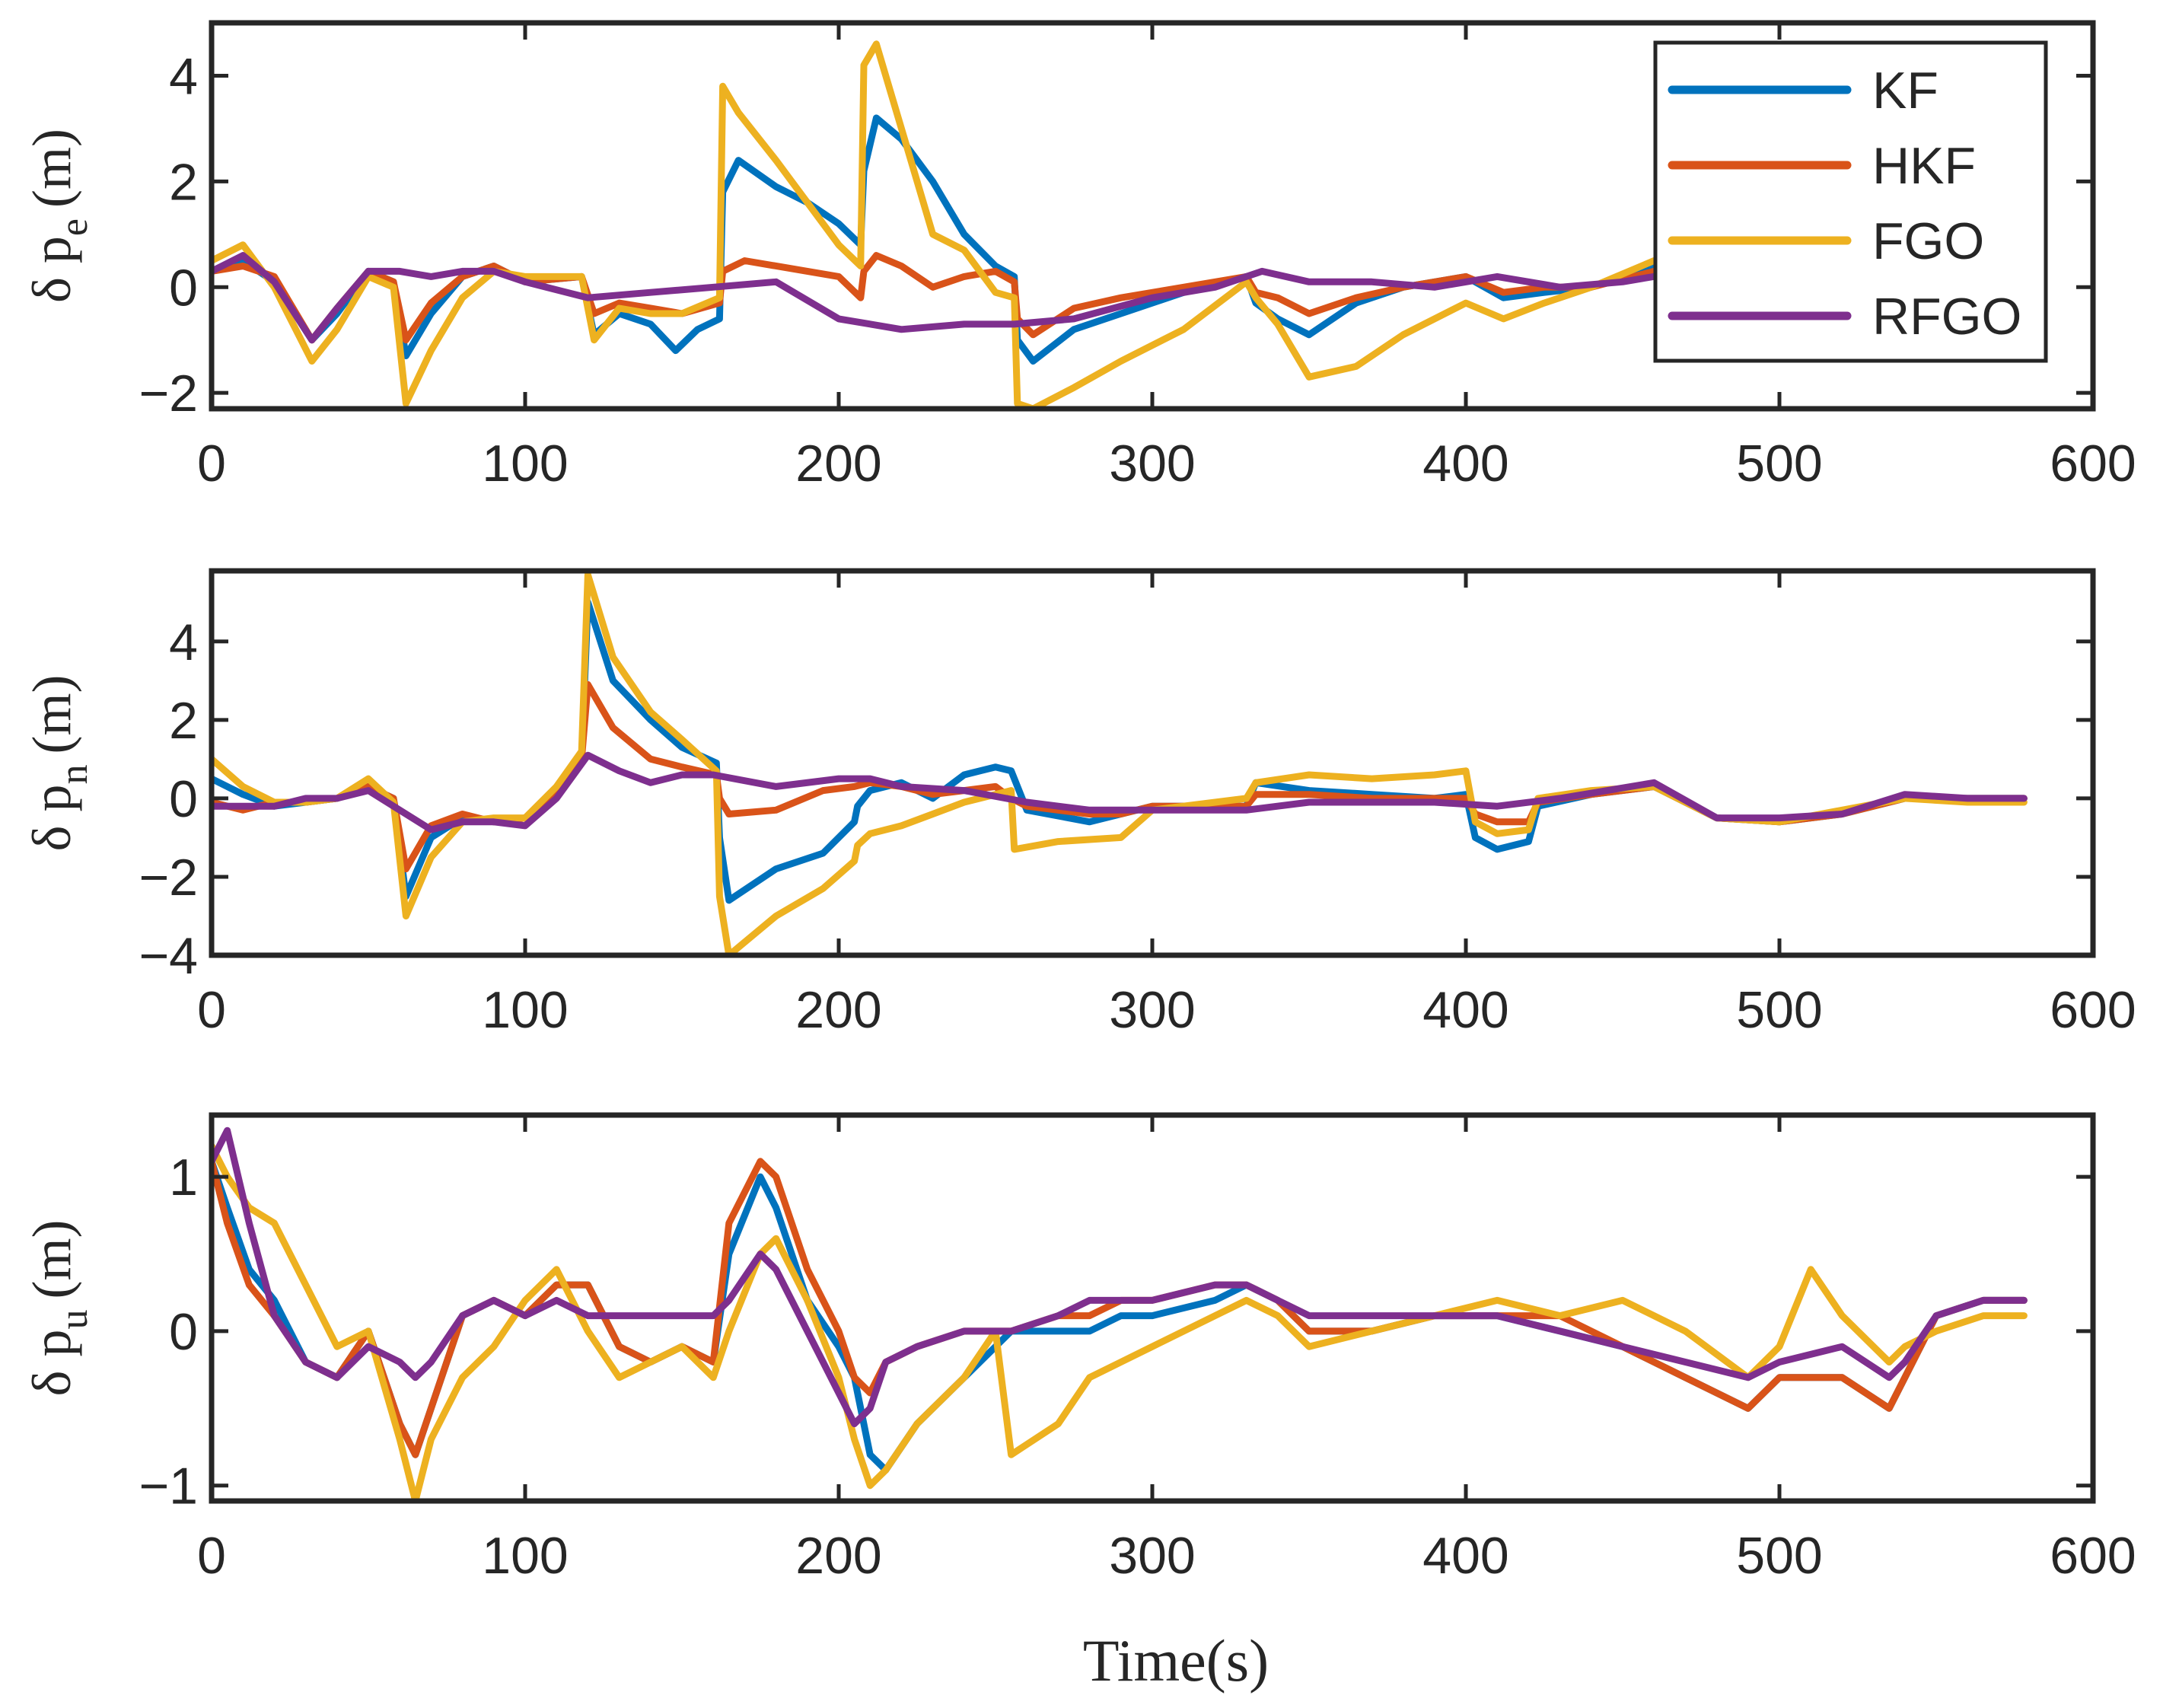 Image resolution: width=2179 pixels, height=1708 pixels. What do you see at coordinates (58, 216) in the screenshot?
I see `y-axis-label: δ pe (m)` at bounding box center [58, 216].